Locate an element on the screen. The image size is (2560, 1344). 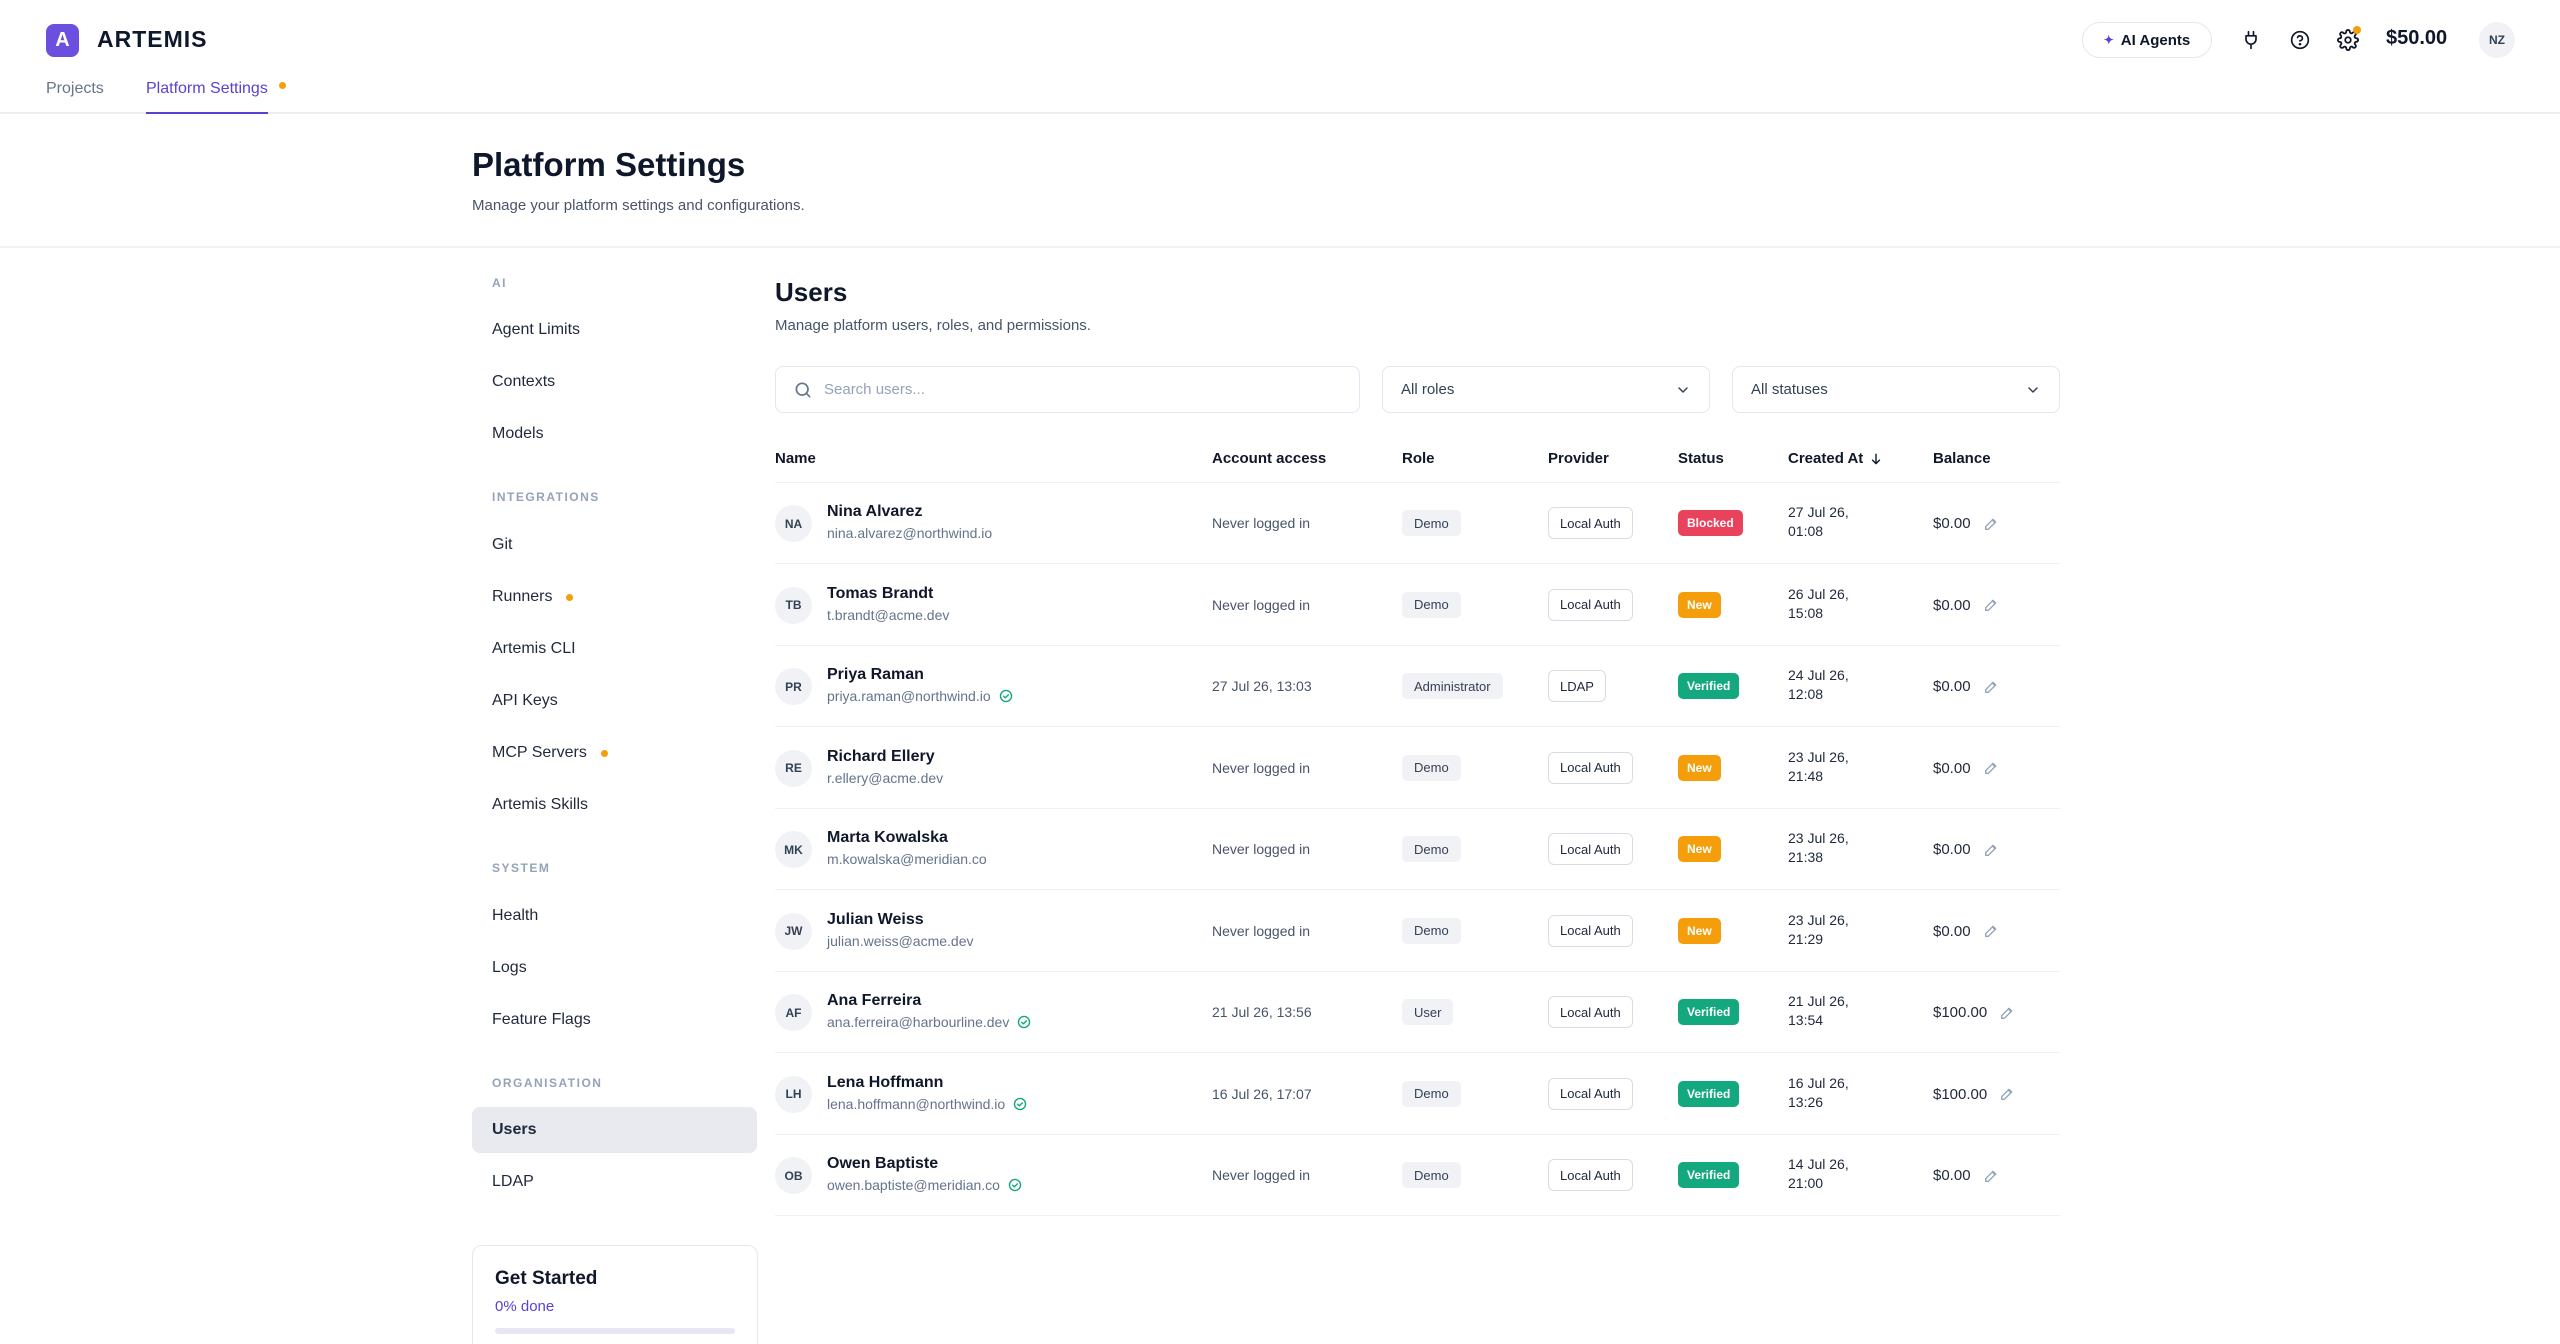
help-icon is located at coordinates (2300, 40).